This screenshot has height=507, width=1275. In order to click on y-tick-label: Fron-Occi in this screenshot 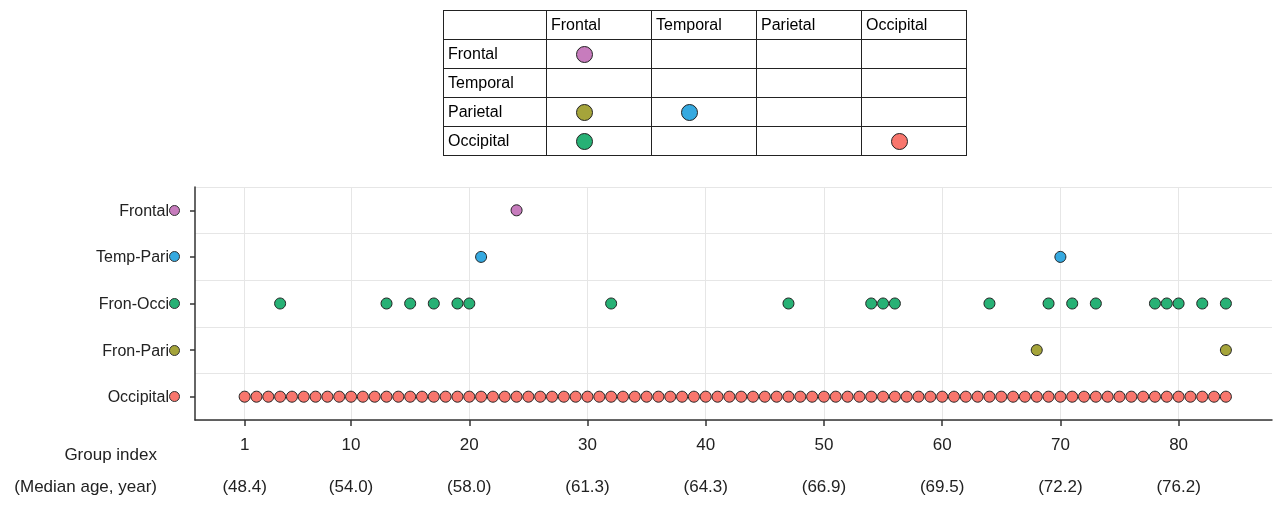, I will do `click(133, 303)`.